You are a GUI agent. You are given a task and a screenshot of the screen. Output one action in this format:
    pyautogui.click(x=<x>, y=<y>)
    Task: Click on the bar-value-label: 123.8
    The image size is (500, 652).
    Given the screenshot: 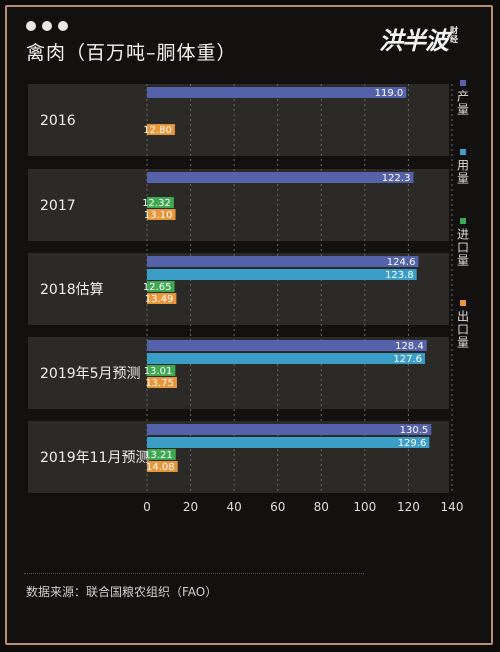 What is the action you would take?
    pyautogui.click(x=399, y=275)
    